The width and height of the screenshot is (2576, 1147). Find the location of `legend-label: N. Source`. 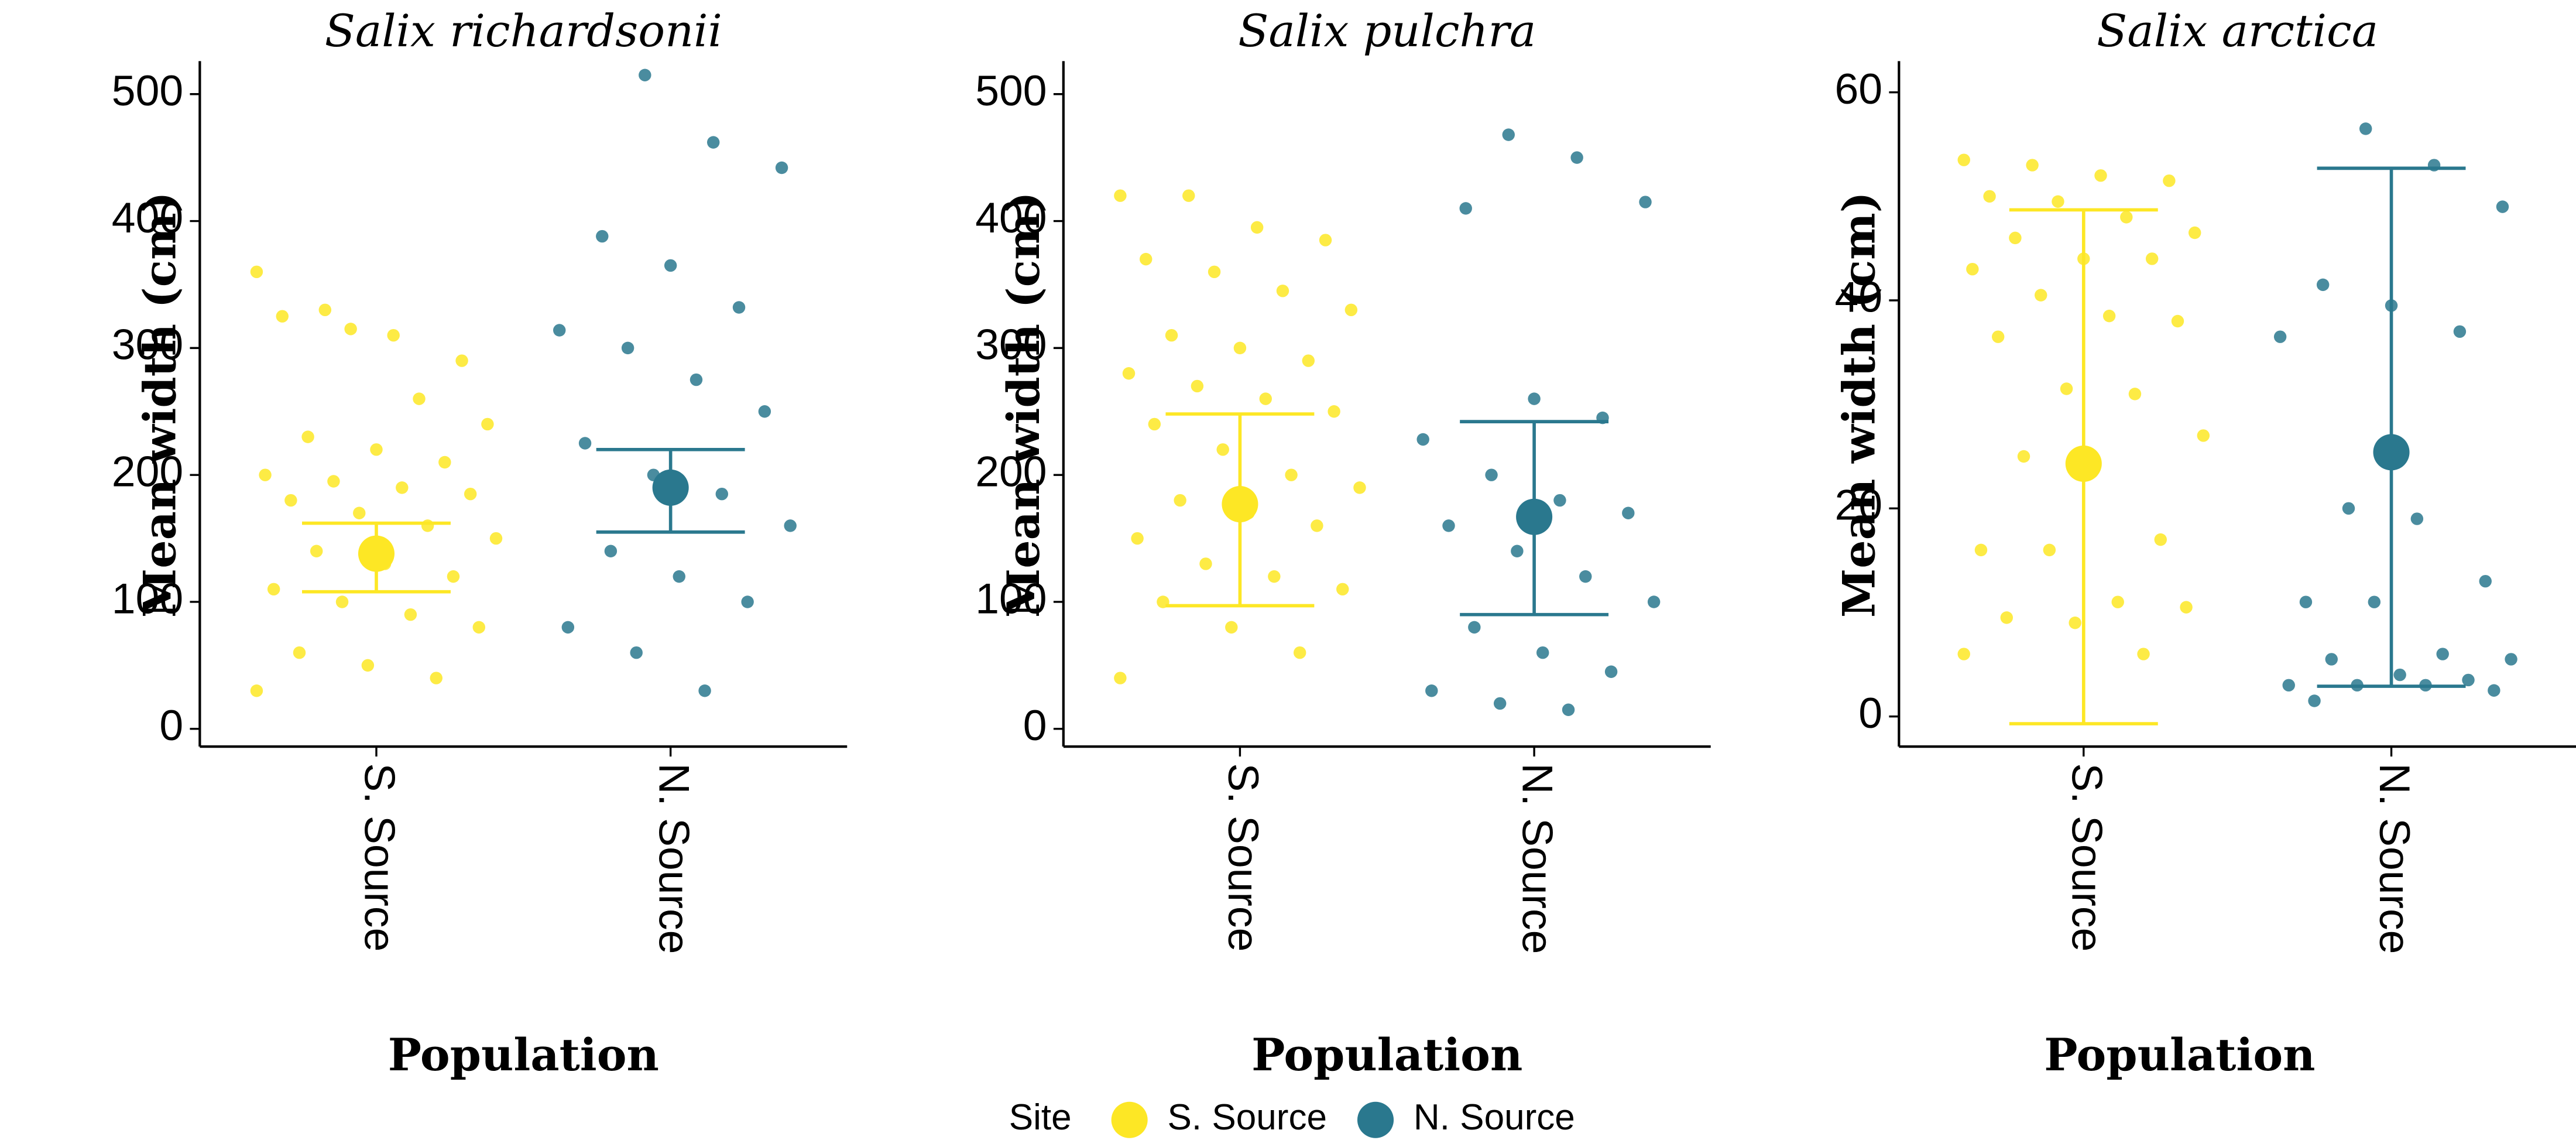

legend-label: N. Source is located at coordinates (1495, 1117).